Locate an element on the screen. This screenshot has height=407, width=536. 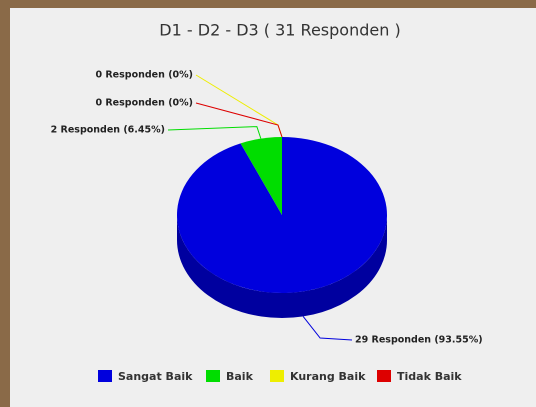
data-label: 2 Responden (6.45%) is located at coordinates (108, 130).